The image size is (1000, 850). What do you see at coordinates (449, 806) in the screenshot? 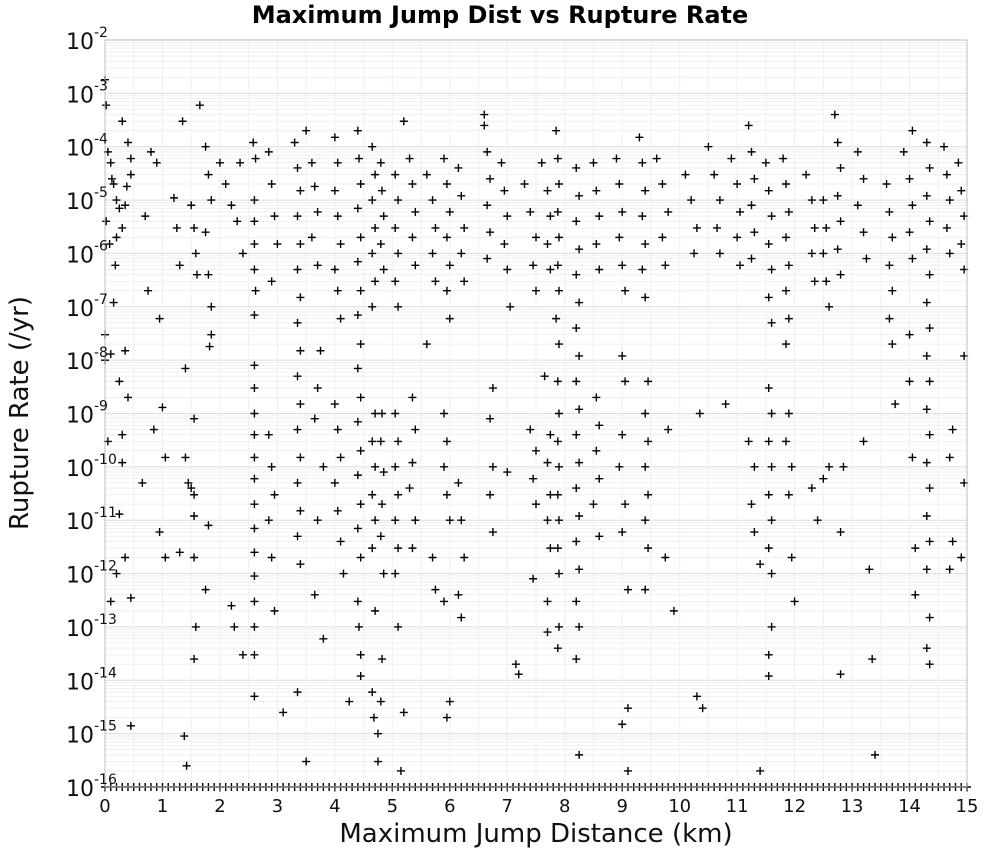
I see `x-tick-label: 6` at bounding box center [449, 806].